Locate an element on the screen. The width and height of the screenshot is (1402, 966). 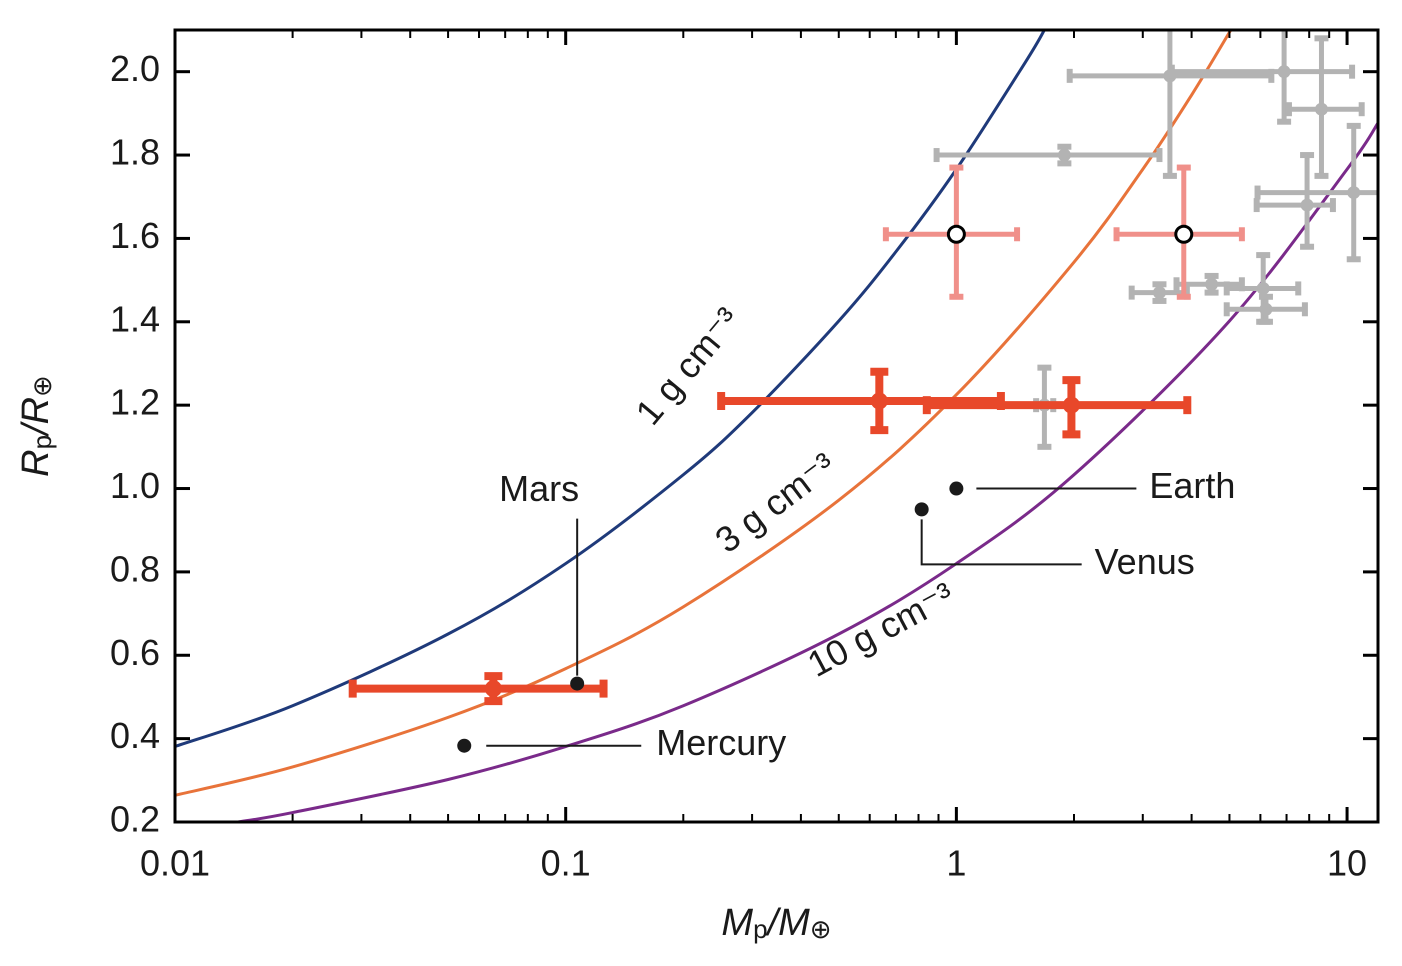
axis-label-part: /M is located at coordinates (788, 923).